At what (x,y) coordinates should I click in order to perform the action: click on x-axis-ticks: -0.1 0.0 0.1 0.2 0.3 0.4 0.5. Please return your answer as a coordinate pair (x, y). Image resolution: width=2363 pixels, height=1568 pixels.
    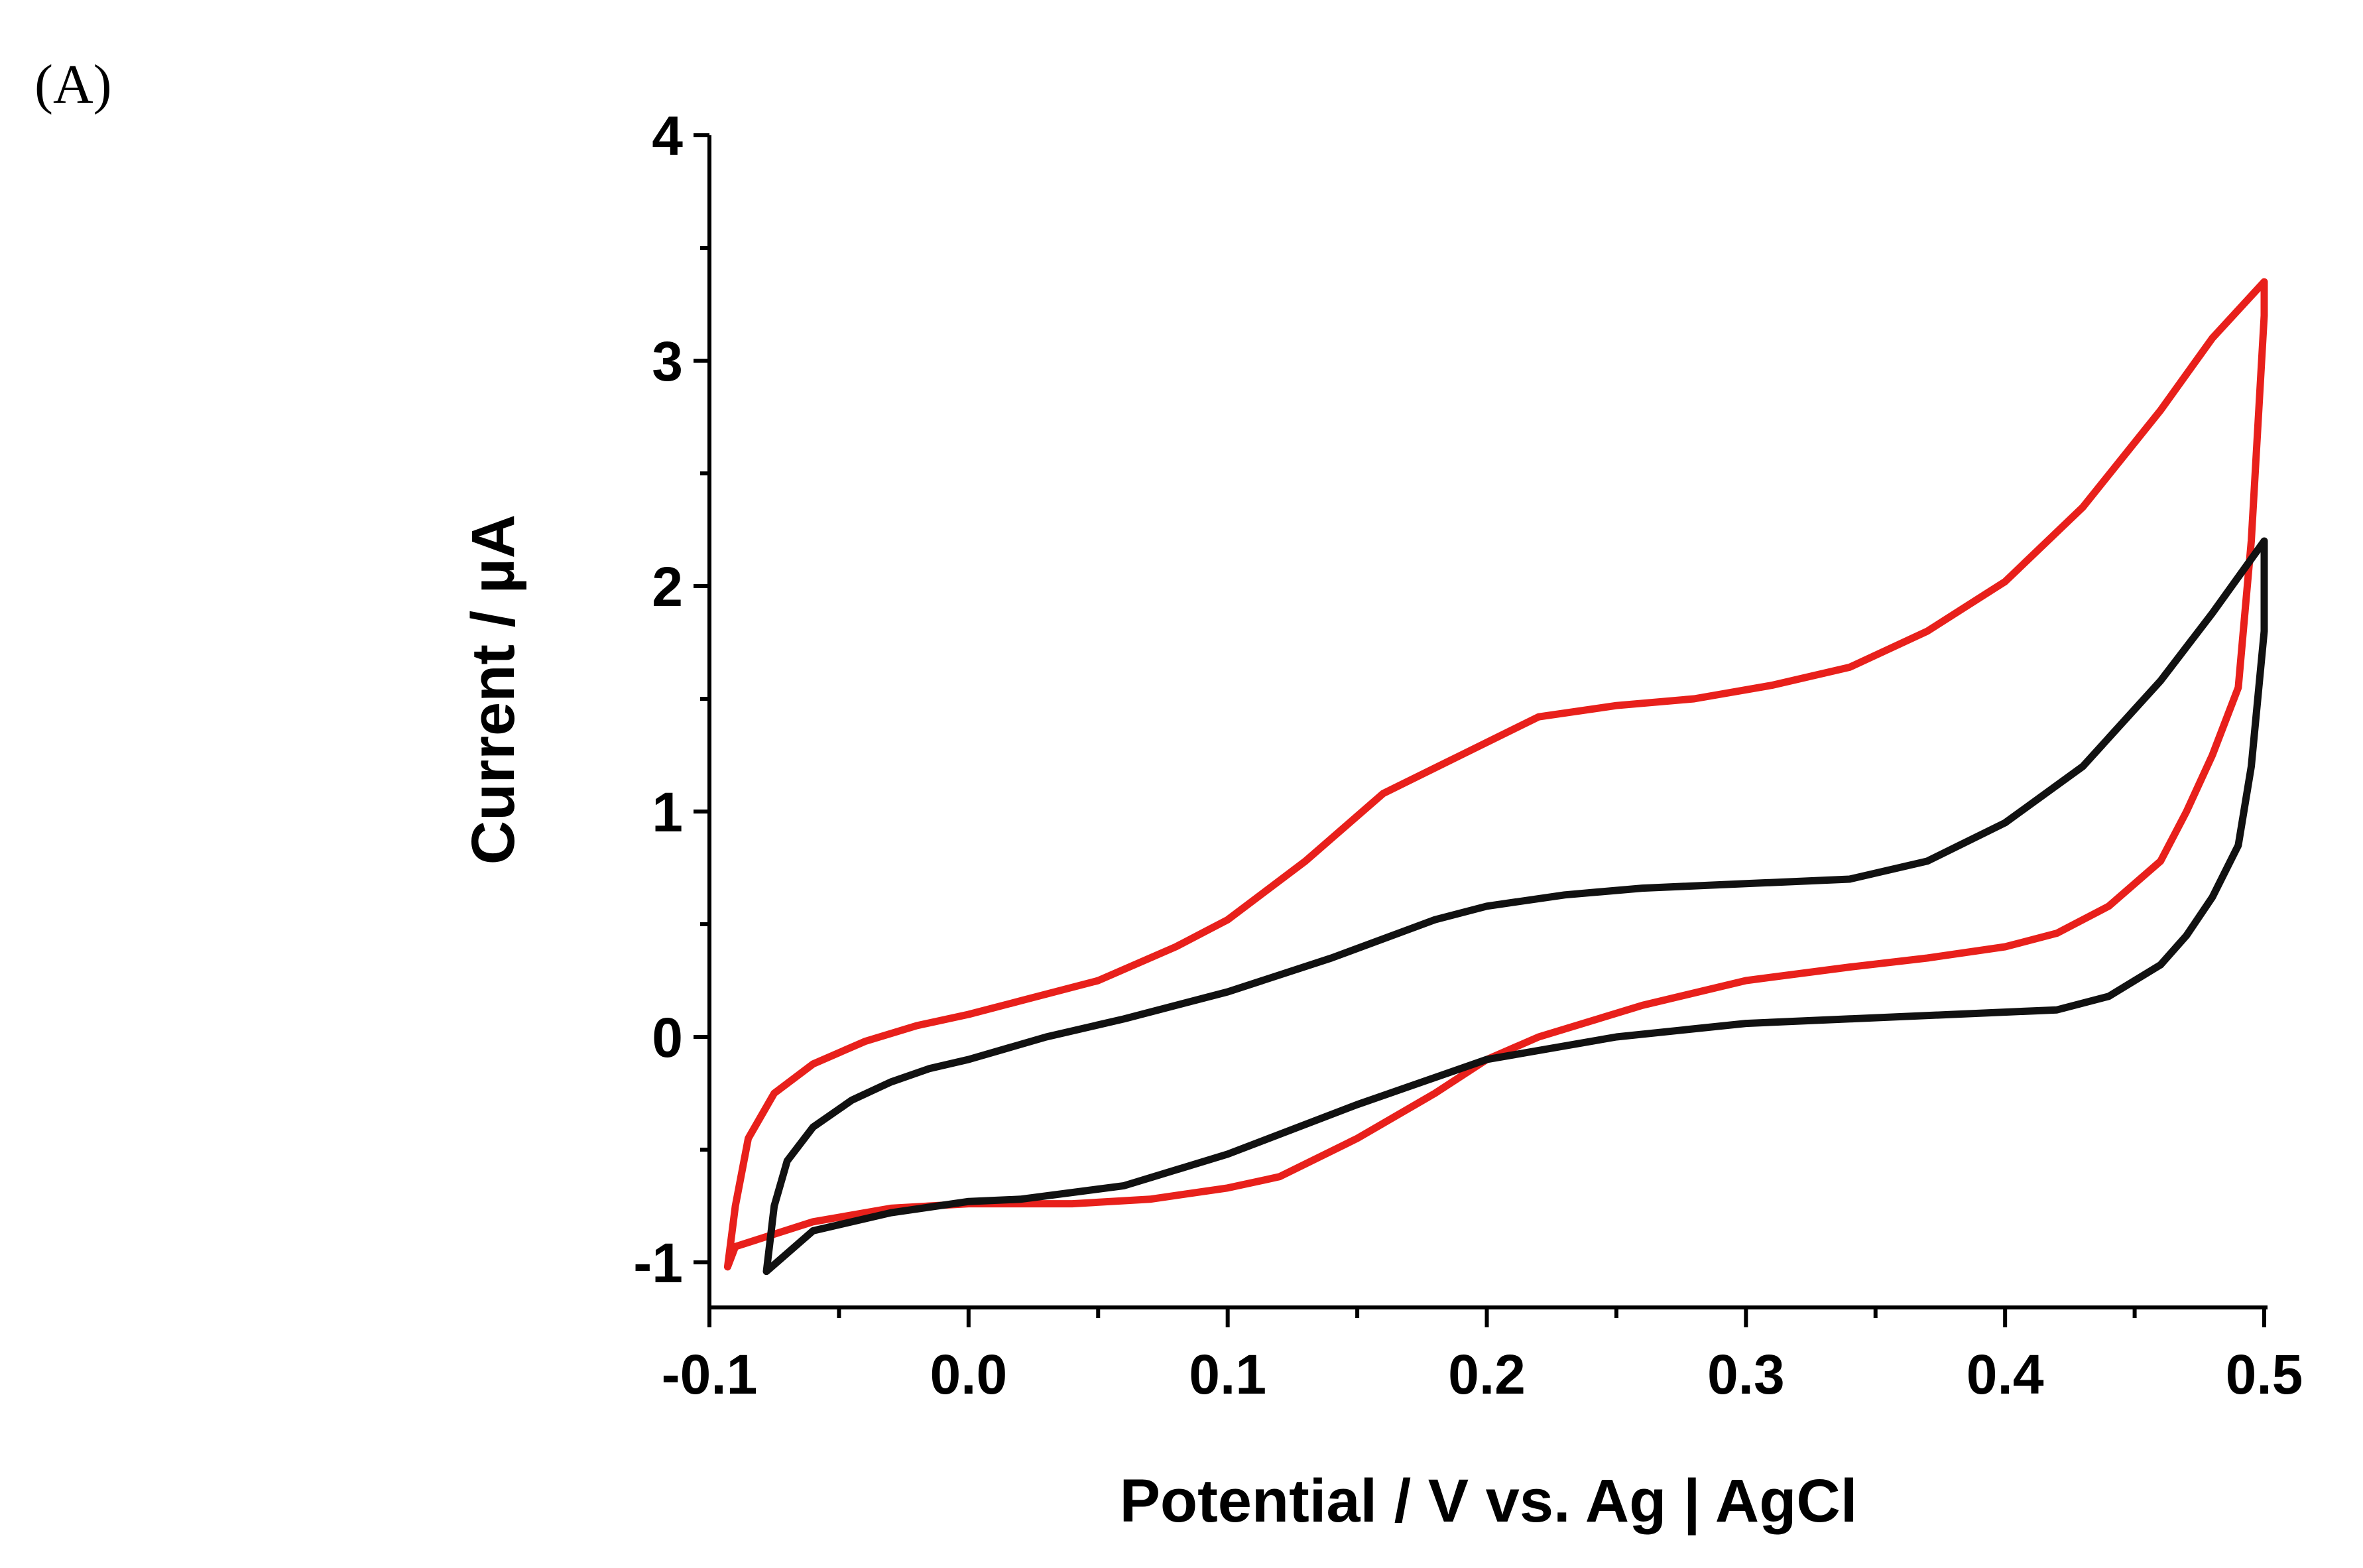
    Looking at the image, I should click on (1483, 1356).